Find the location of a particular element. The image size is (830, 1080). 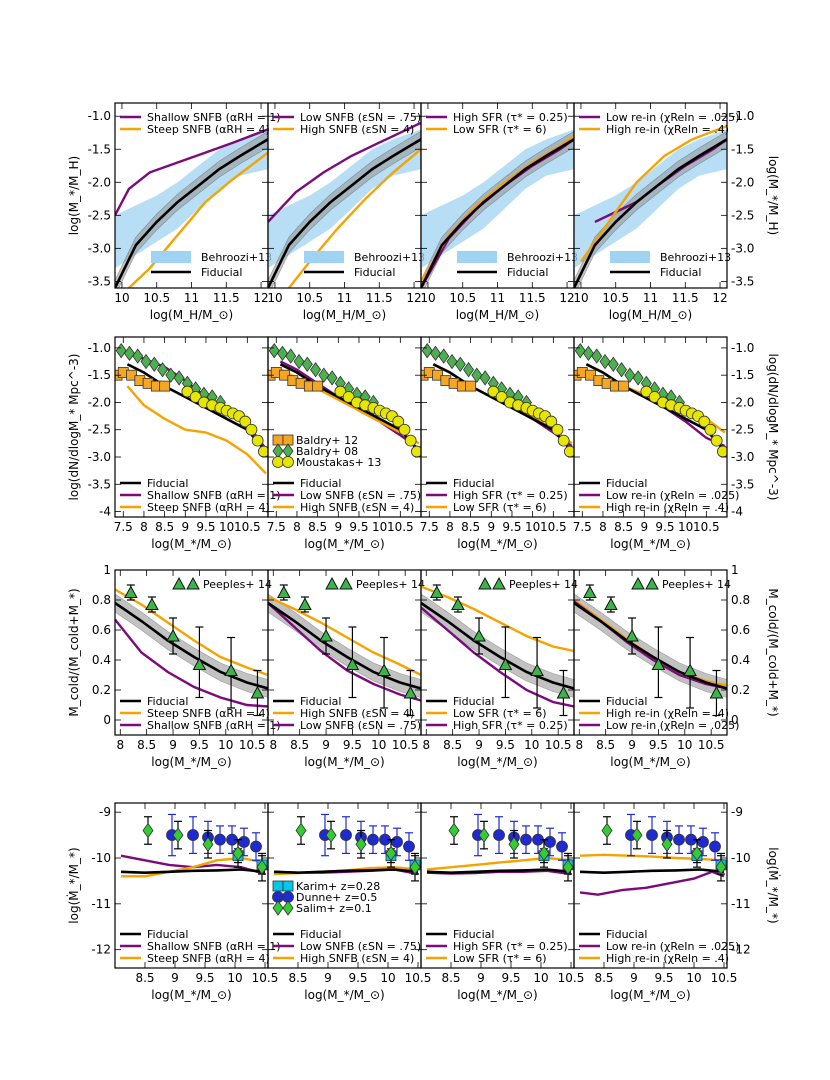

legend-marker is located at coordinates (288, 451).